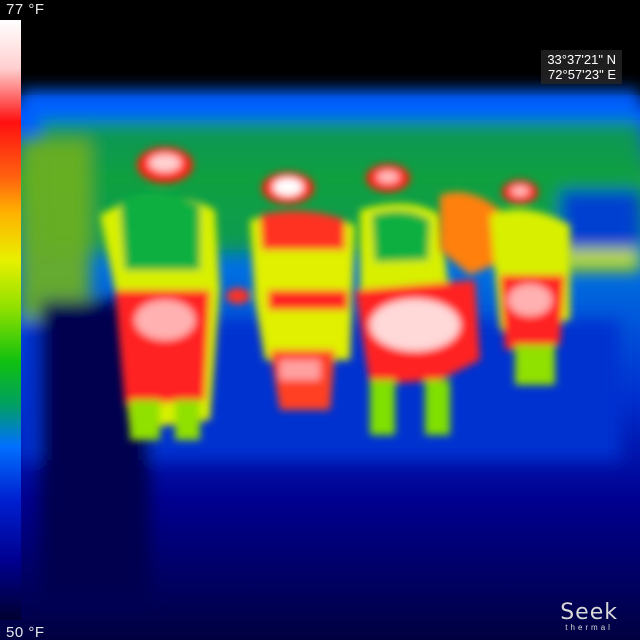  What do you see at coordinates (10, 320) in the screenshot?
I see `temperature-scale-bar` at bounding box center [10, 320].